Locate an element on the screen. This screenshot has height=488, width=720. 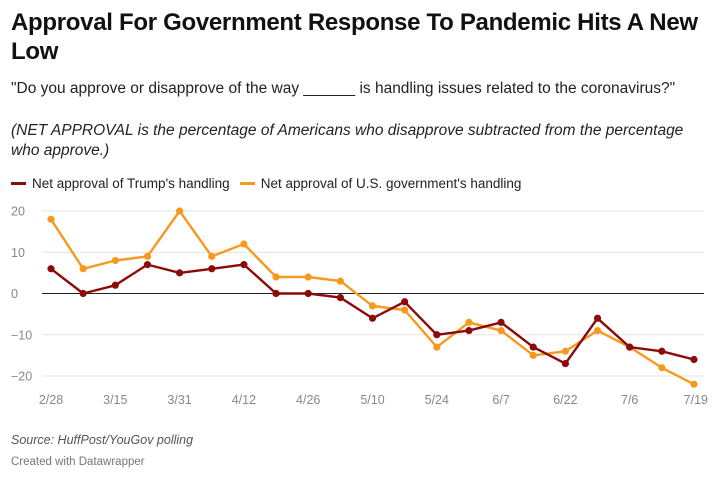
legend-swatch-trump is located at coordinates (18, 183).